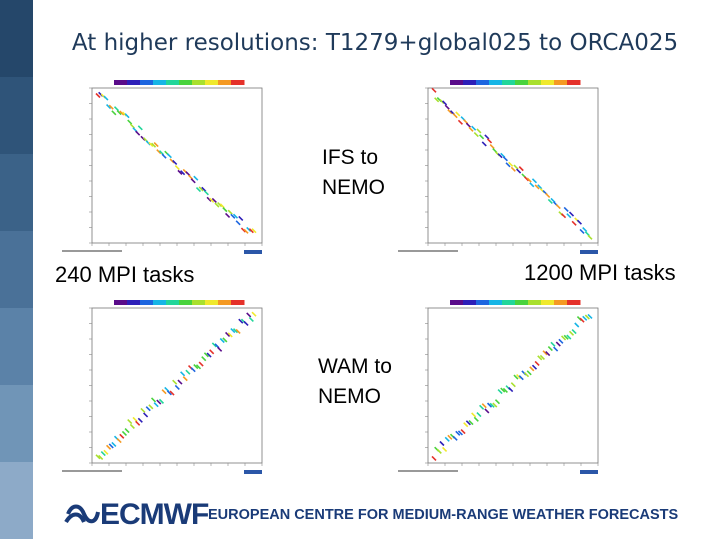 This screenshot has height=540, width=720. I want to click on label-ifs-line2: NEMO, so click(353, 187).